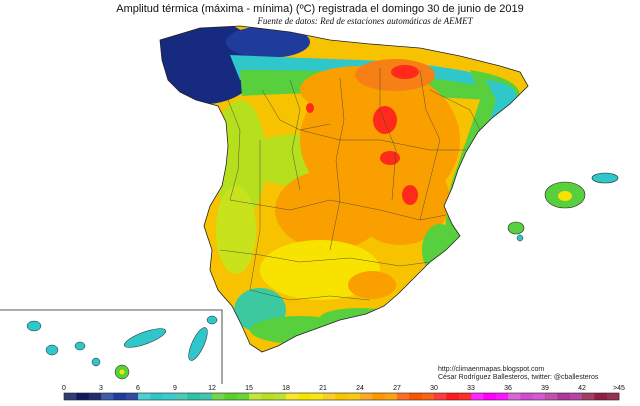 The height and width of the screenshot is (406, 640). What do you see at coordinates (212, 388) in the screenshot?
I see `legend-tick-label: 12` at bounding box center [212, 388].